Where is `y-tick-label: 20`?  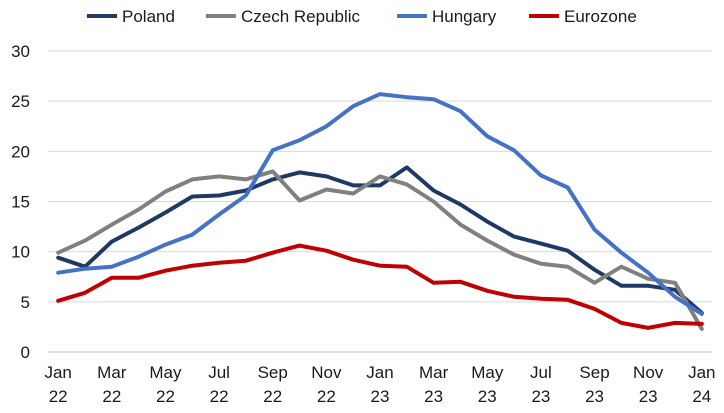 y-tick-label: 20 is located at coordinates (20, 151).